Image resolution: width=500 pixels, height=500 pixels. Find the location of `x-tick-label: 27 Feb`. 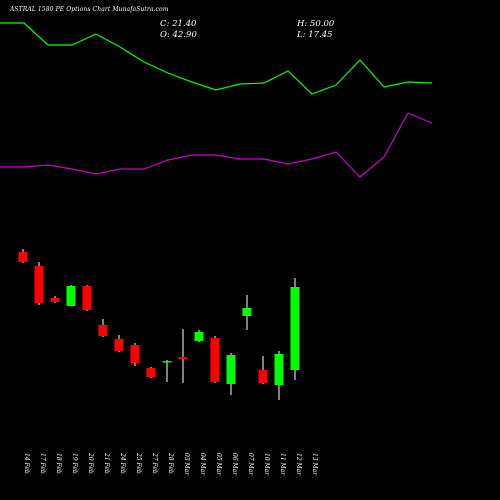

x-tick-label: 27 Feb is located at coordinates (154, 463).